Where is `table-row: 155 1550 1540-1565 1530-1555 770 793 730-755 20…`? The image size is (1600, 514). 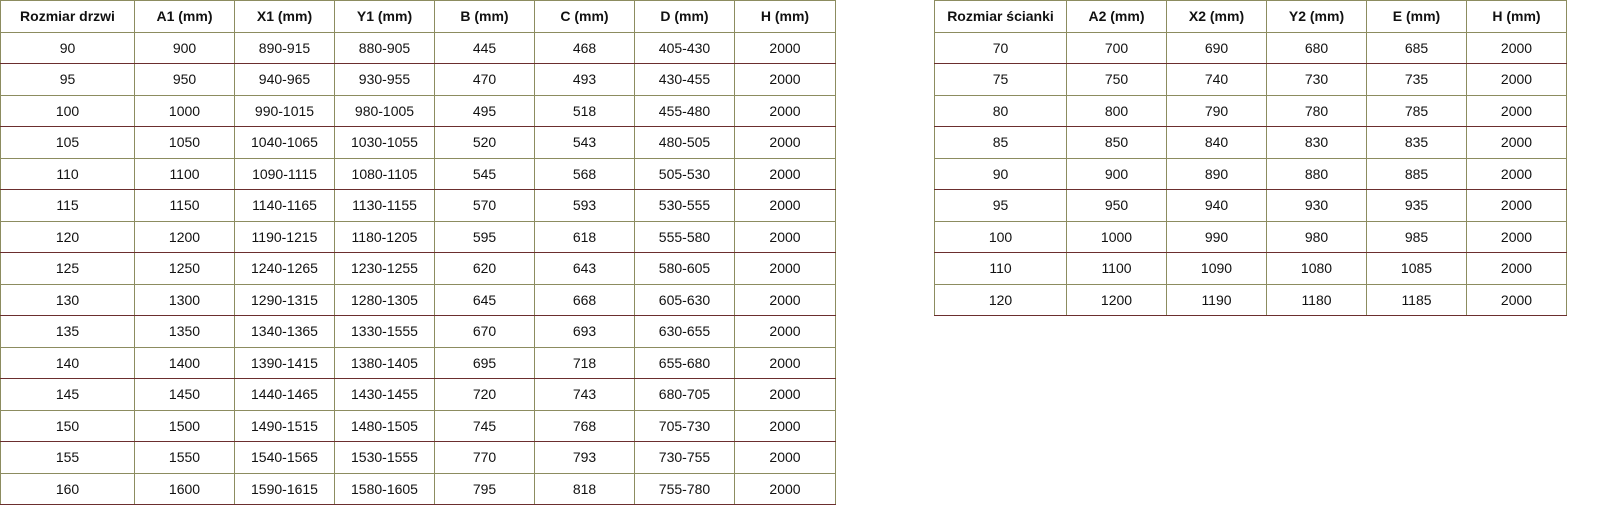 table-row: 155 1550 1540-1565 1530-1555 770 793 730-755 20… is located at coordinates (418, 457).